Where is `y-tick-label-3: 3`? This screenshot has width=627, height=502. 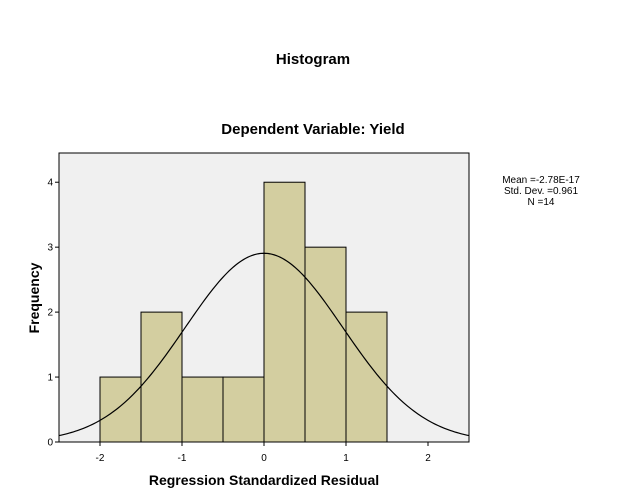 y-tick-label-3: 3 is located at coordinates (50, 248).